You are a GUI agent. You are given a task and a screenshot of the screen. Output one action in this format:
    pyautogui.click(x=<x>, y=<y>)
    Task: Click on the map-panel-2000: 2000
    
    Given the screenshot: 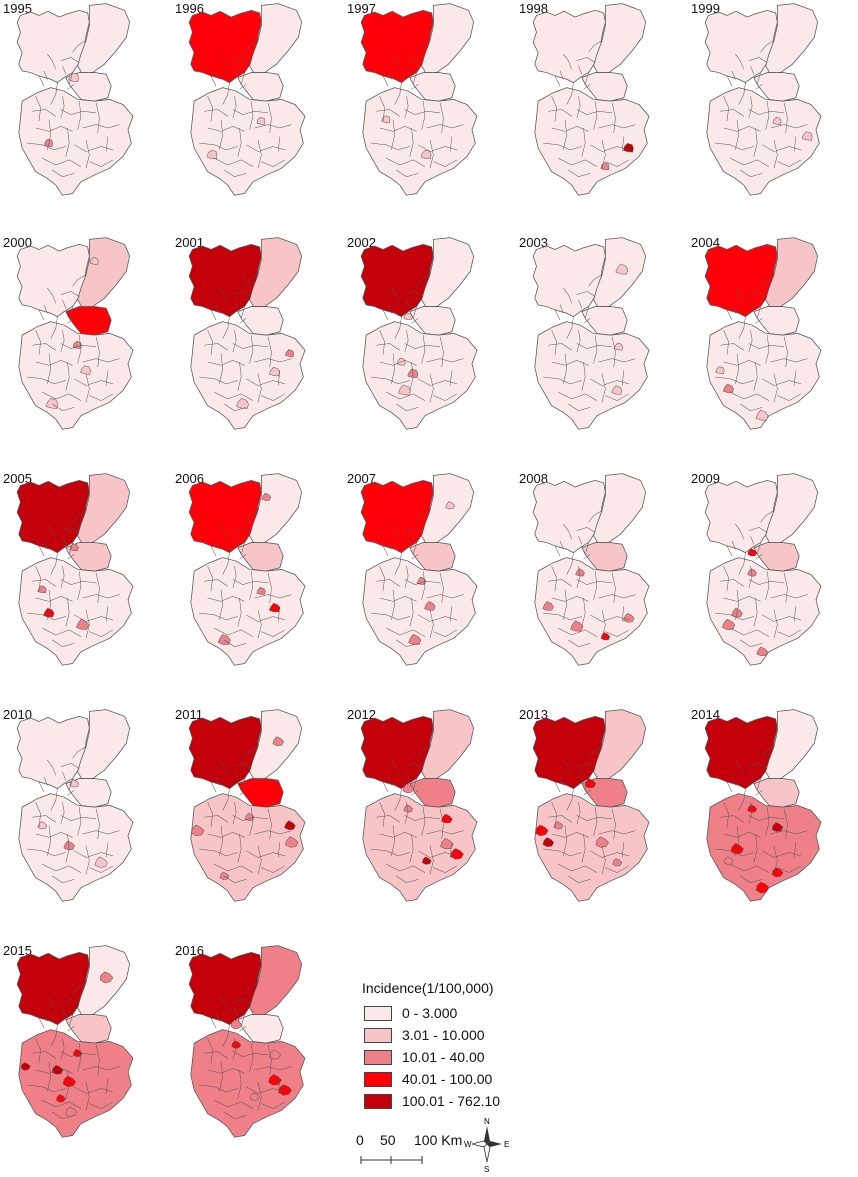 What is the action you would take?
    pyautogui.click(x=82, y=349)
    